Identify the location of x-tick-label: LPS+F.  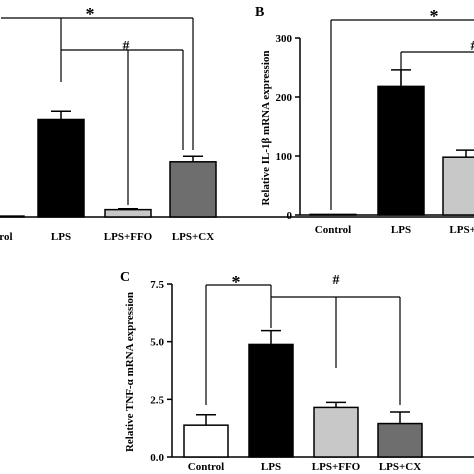
(461, 230).